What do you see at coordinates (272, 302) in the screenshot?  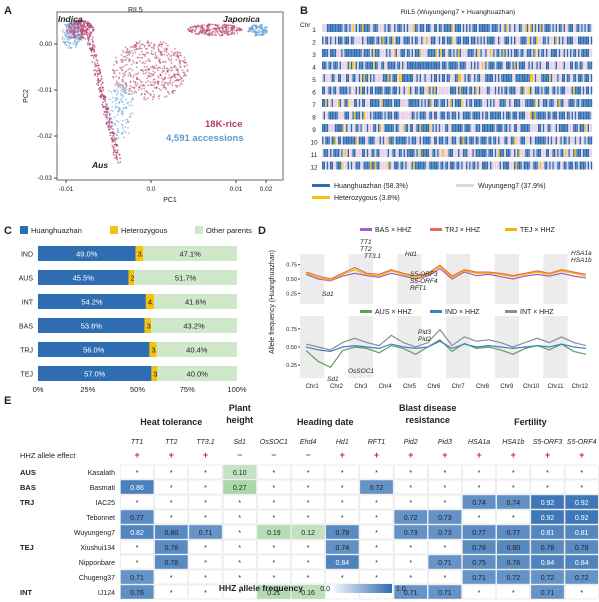 I see `y-axis-label: Allele frequency (Huanghuazhan)` at bounding box center [272, 302].